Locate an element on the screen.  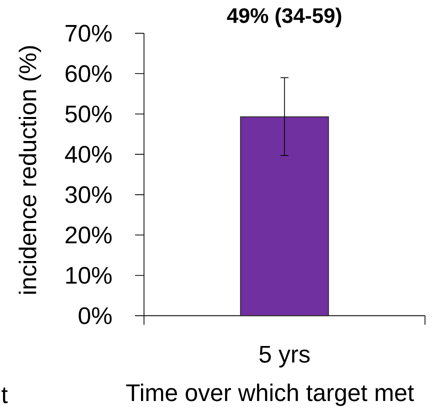
y-tick-label: 10% is located at coordinates (89, 275).